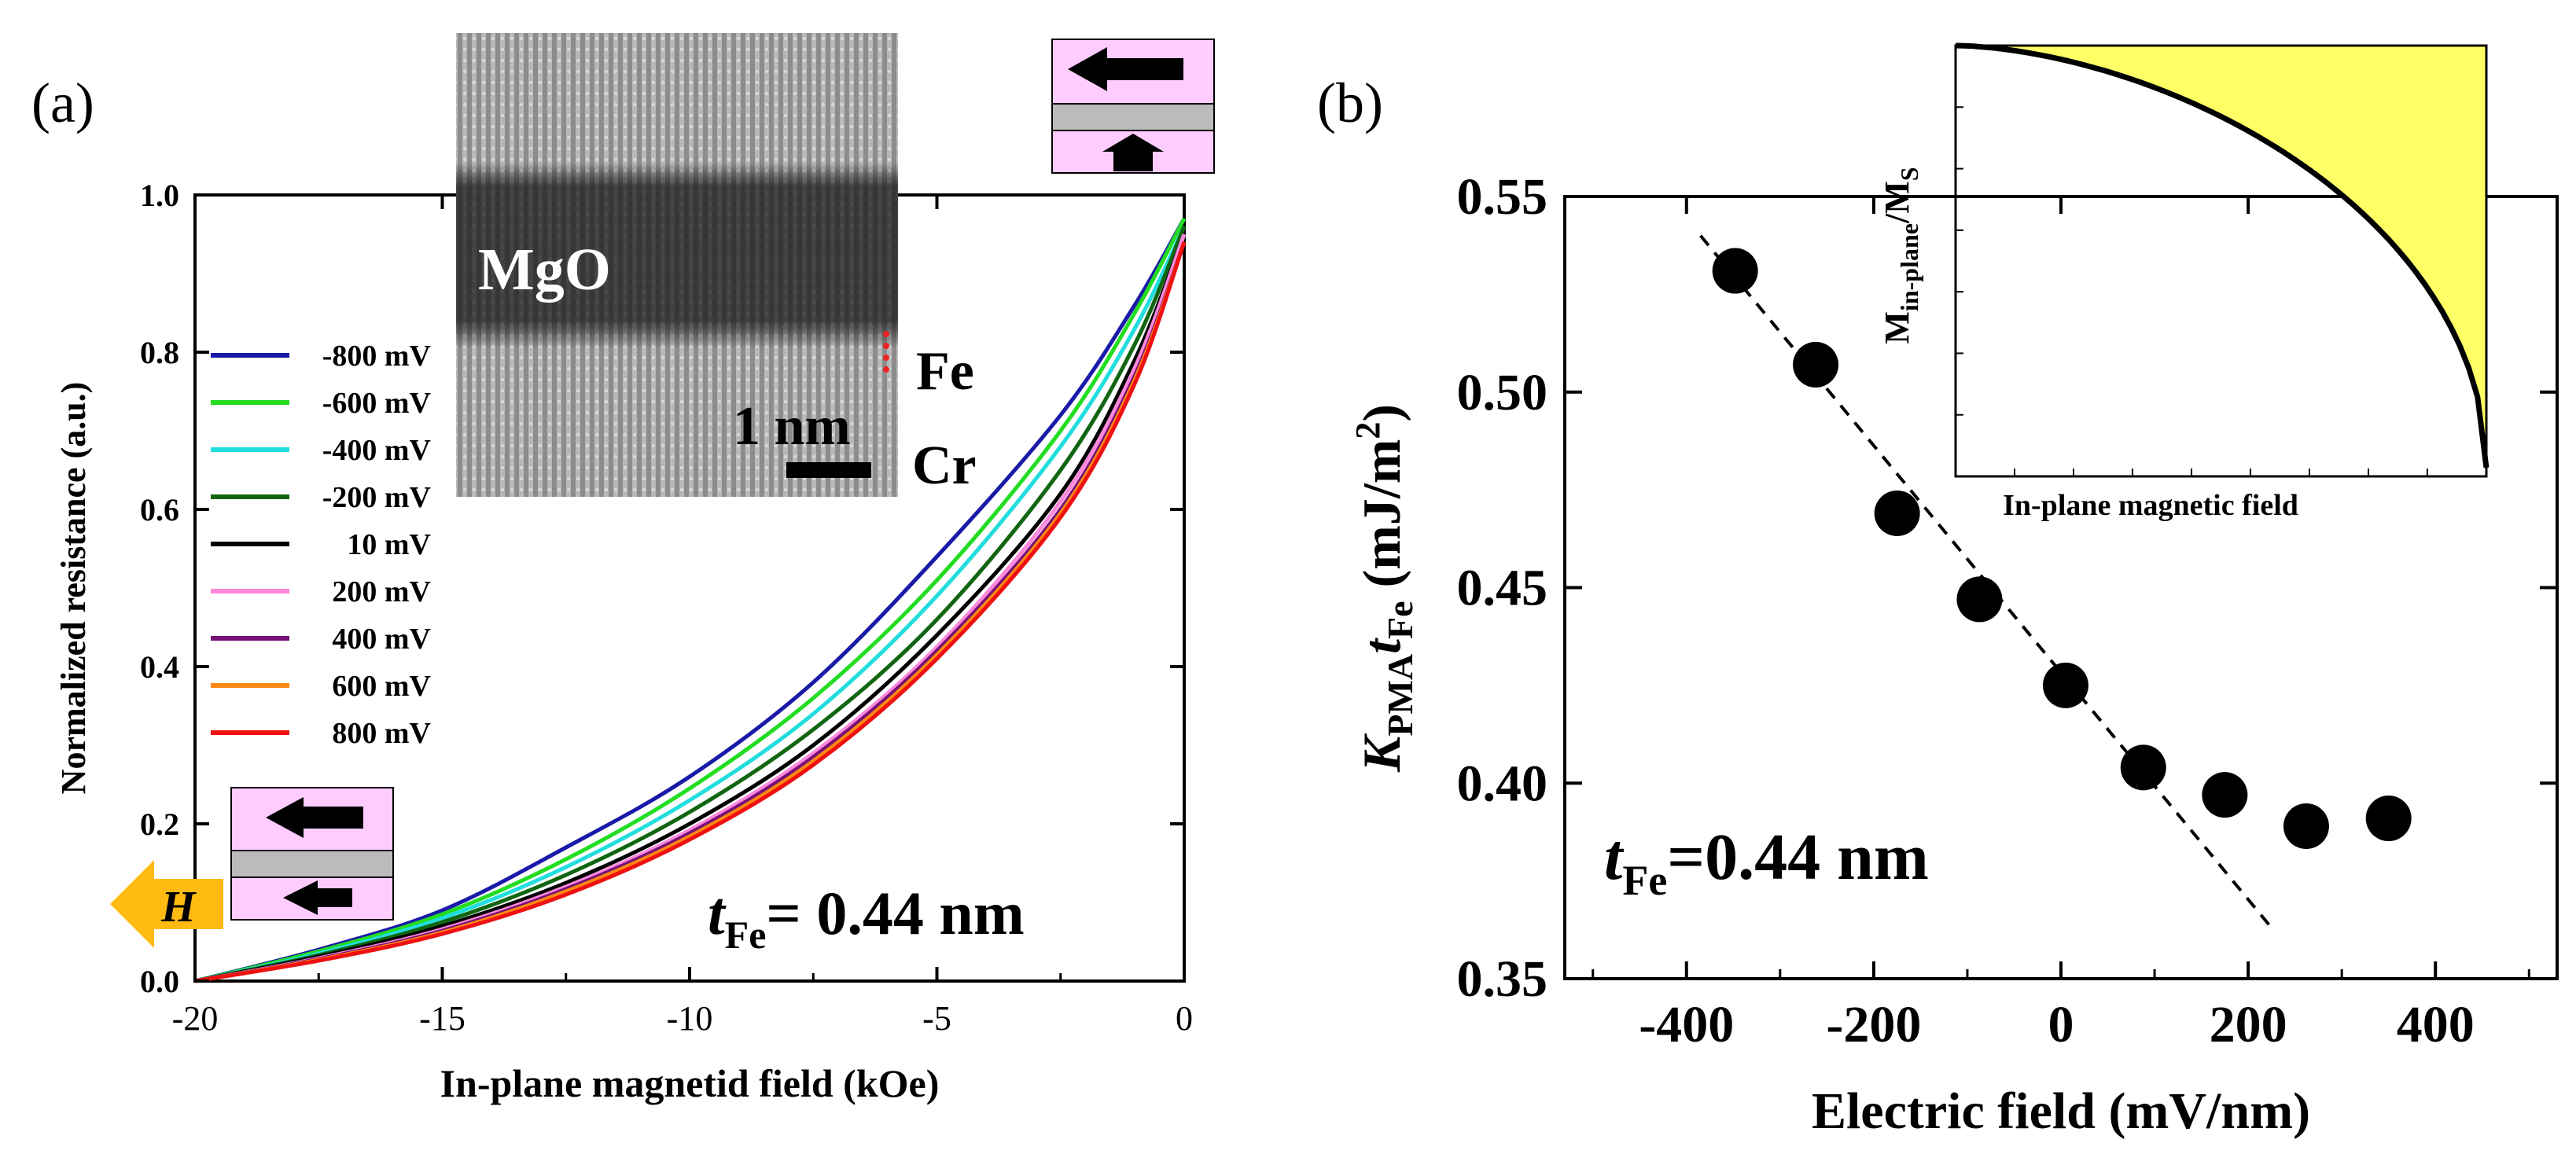 The height and width of the screenshot is (1165, 2576). What do you see at coordinates (317, 898) in the screenshot?
I see `bottom-layer-arrow-left-icon` at bounding box center [317, 898].